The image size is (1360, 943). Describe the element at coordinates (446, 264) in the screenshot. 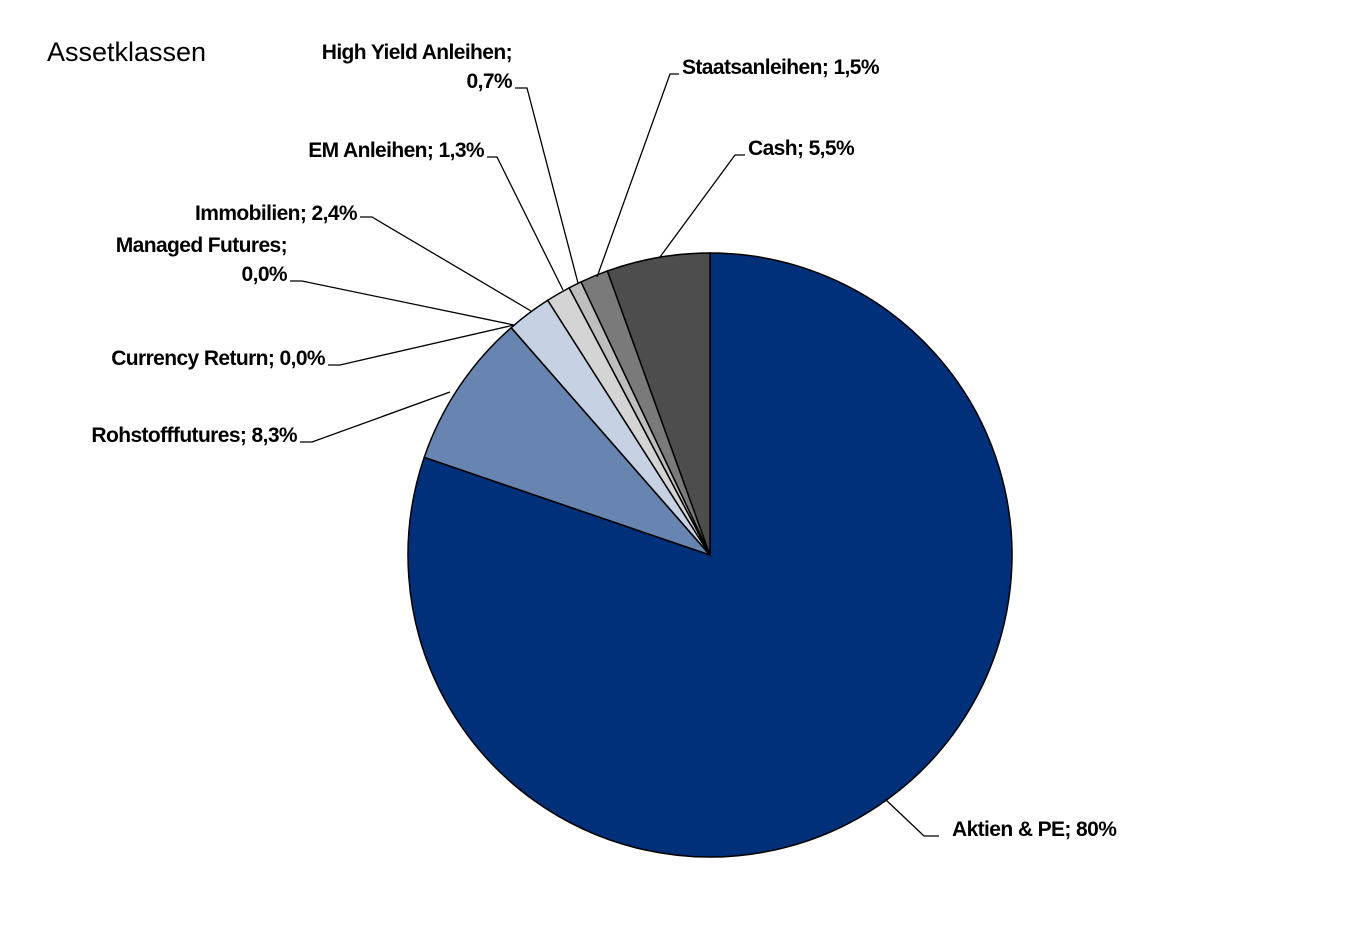

I see `leader-line-immobilien` at that location.